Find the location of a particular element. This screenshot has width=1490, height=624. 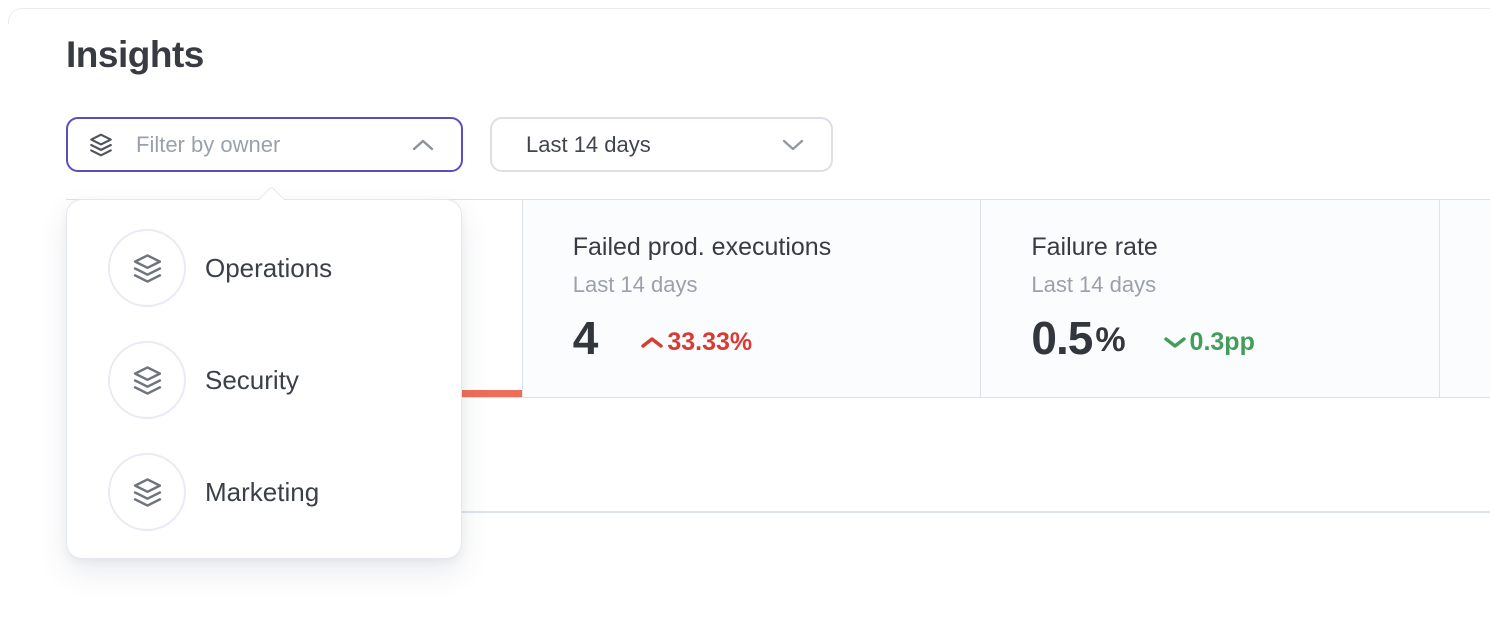

dropdown-item-label: Security is located at coordinates (252, 379).